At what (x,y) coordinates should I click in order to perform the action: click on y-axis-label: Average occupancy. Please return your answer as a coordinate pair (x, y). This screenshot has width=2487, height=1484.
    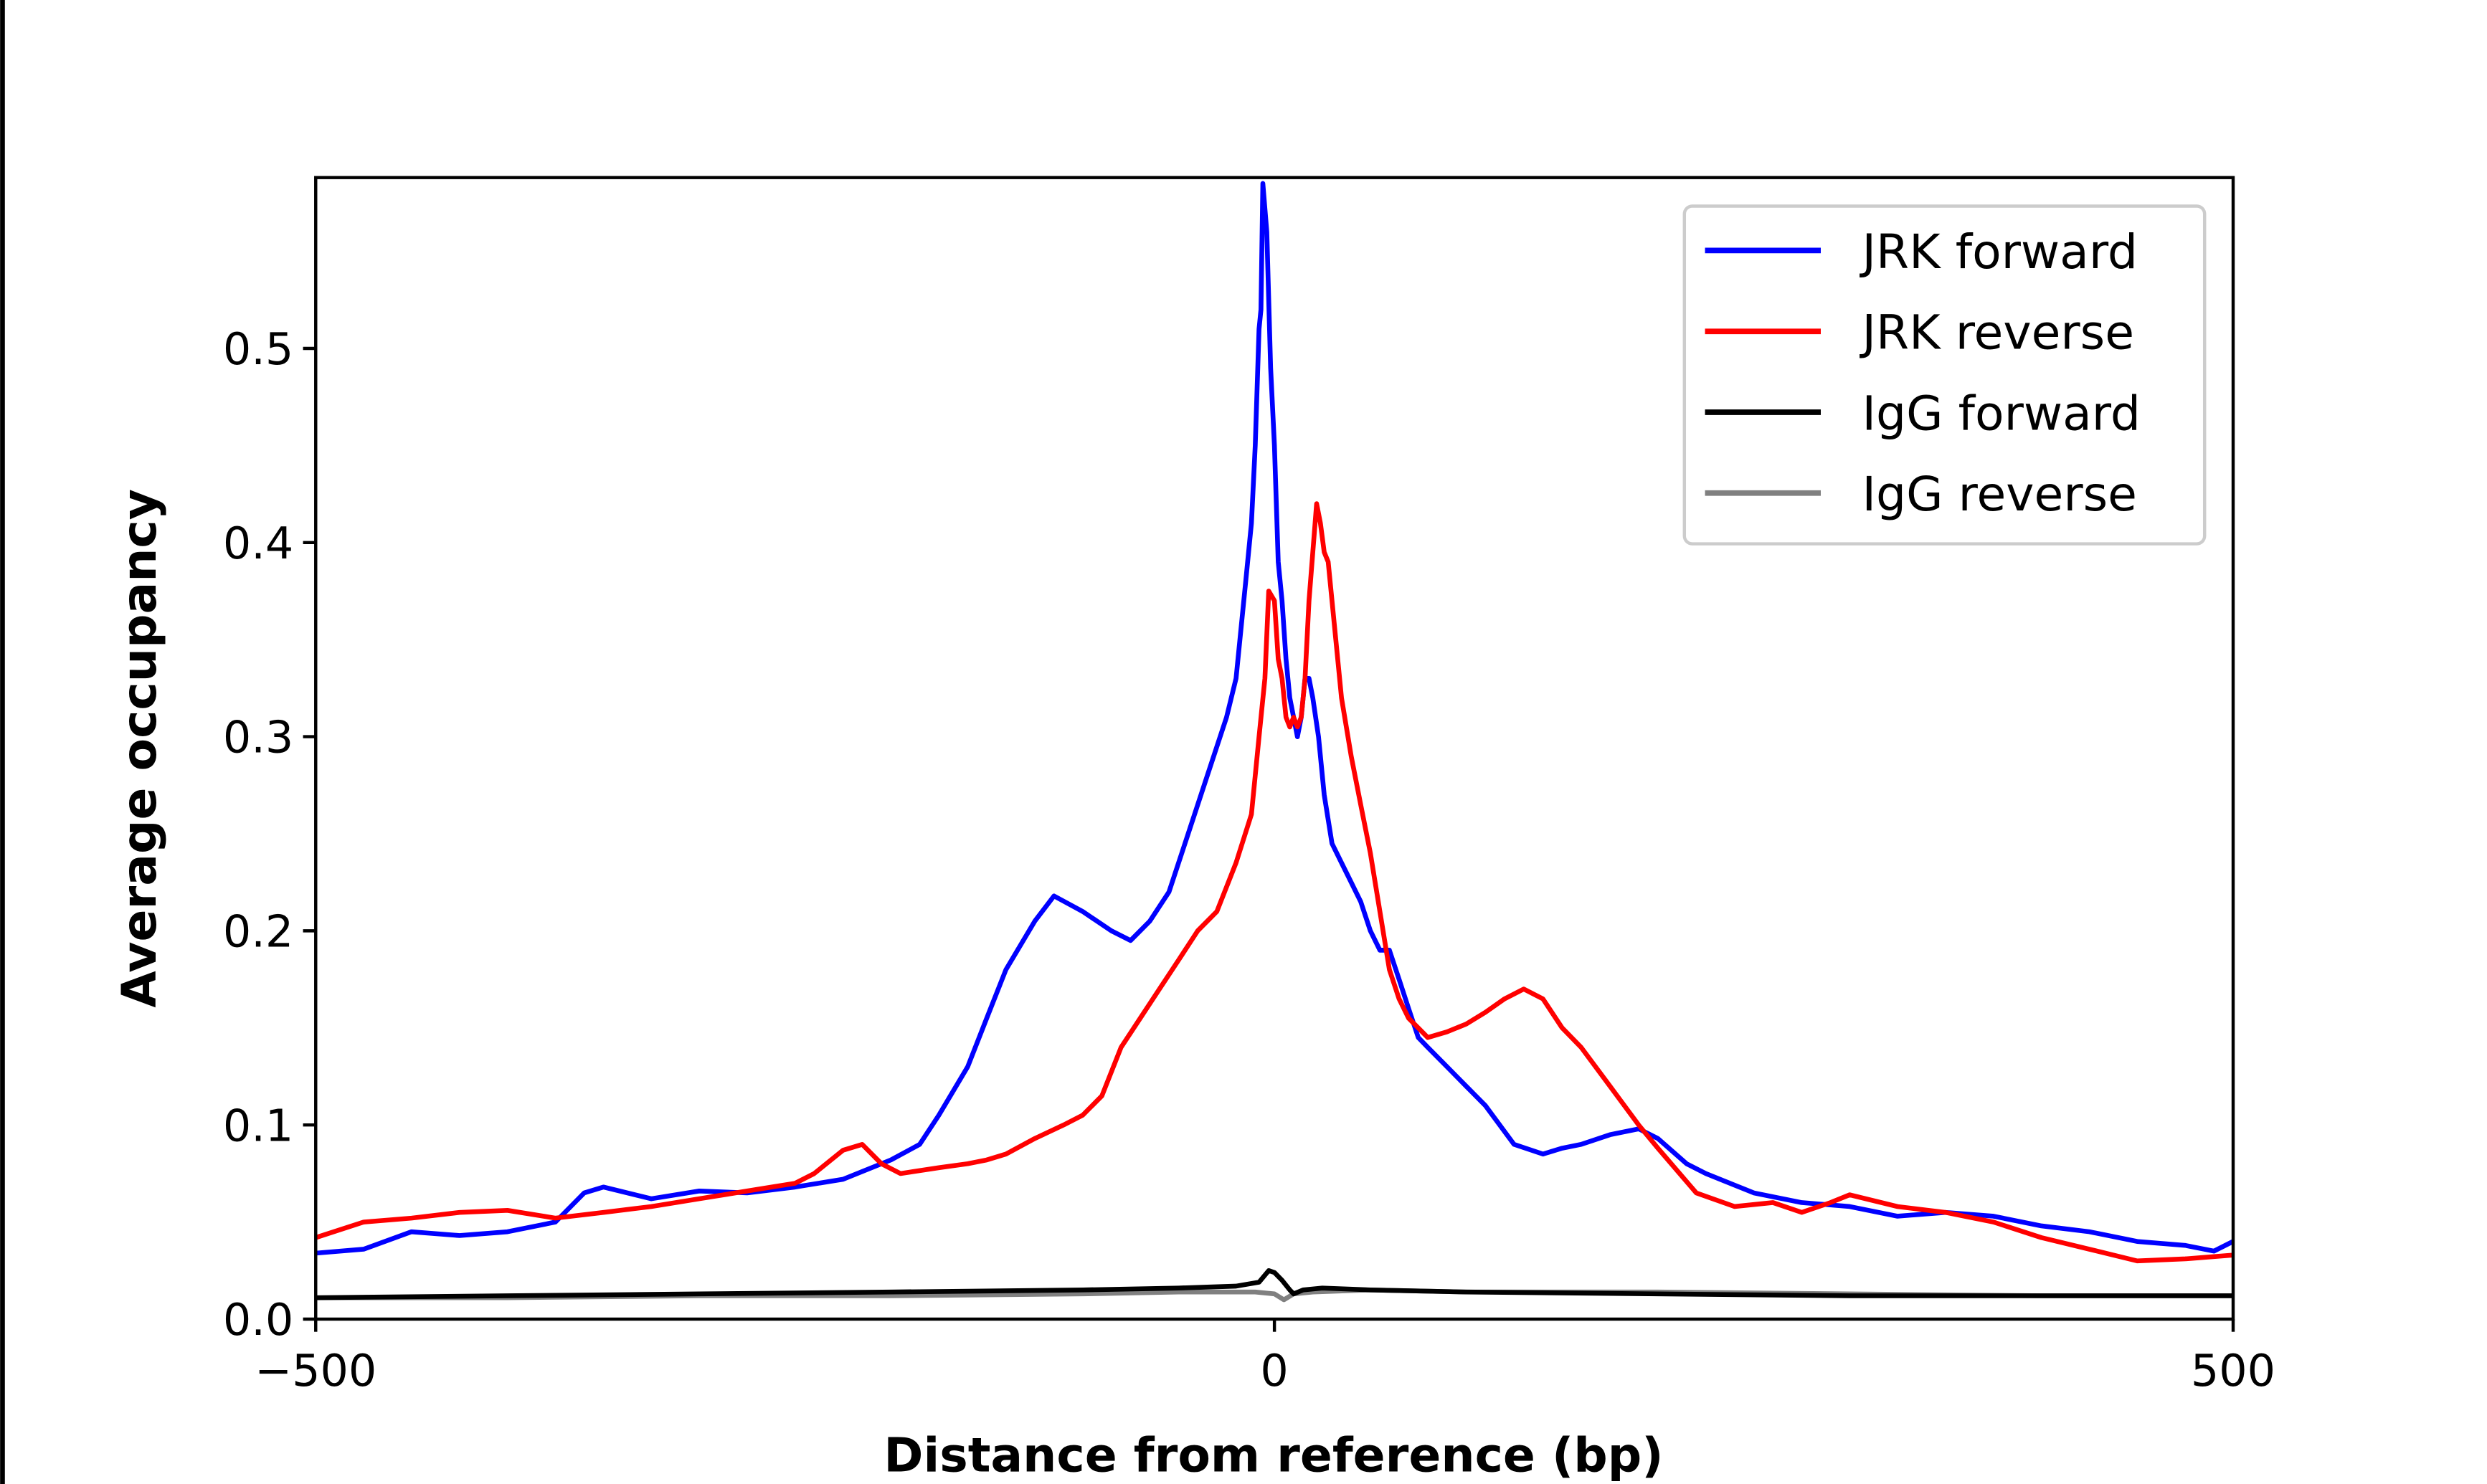
    Looking at the image, I should click on (139, 749).